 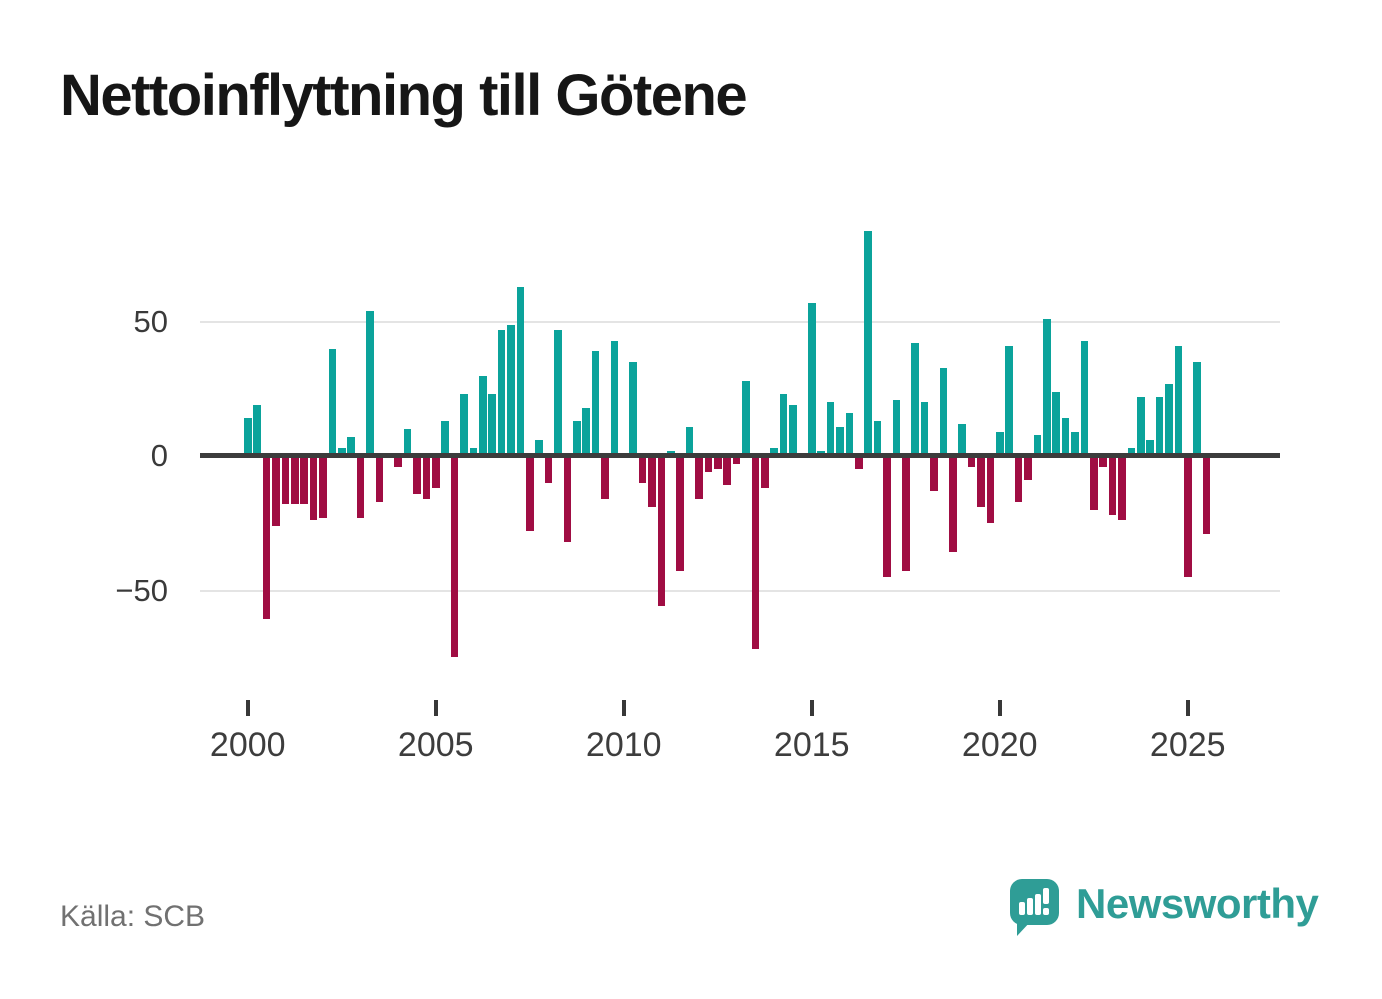 I want to click on chart-title: Nettoinflyttning till Götene, so click(x=404, y=95).